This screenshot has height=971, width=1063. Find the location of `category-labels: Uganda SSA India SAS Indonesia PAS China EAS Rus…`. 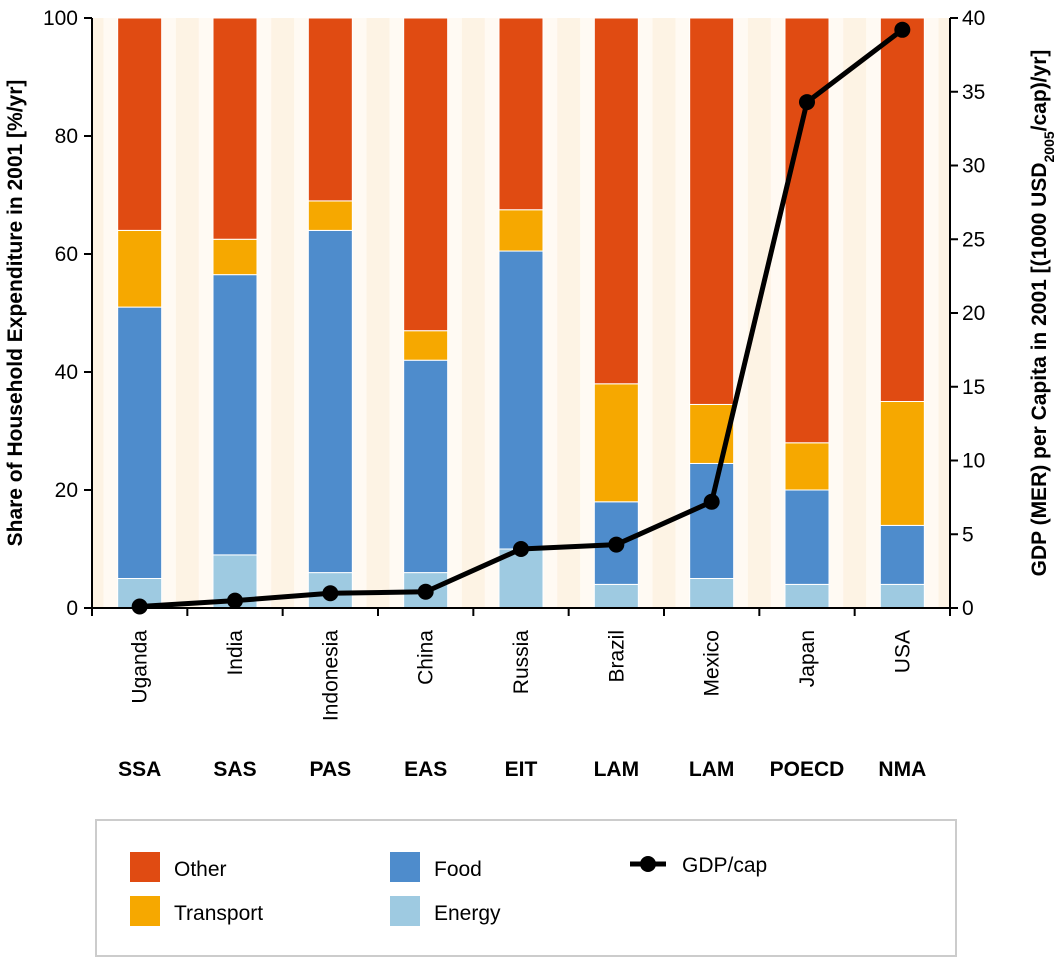

category-labels: Uganda SSA India SAS Indonesia PAS China EAS Rus… is located at coordinates (522, 705).